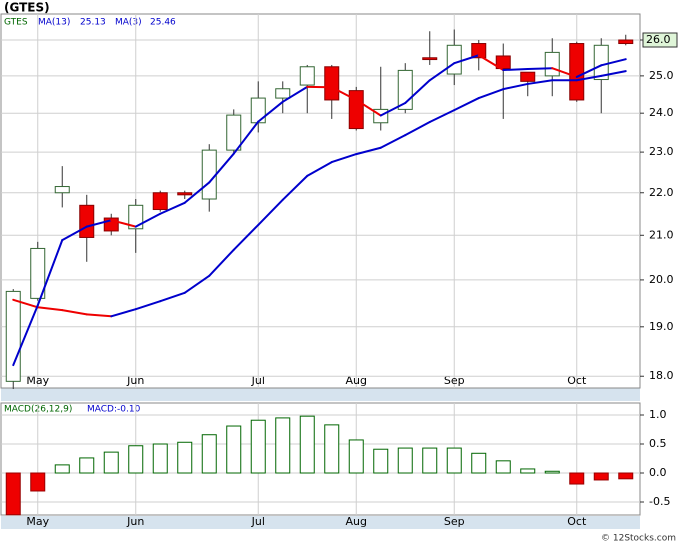  Describe the element at coordinates (661, 192) in the screenshot. I see `y-tick-label: 22.0` at that location.